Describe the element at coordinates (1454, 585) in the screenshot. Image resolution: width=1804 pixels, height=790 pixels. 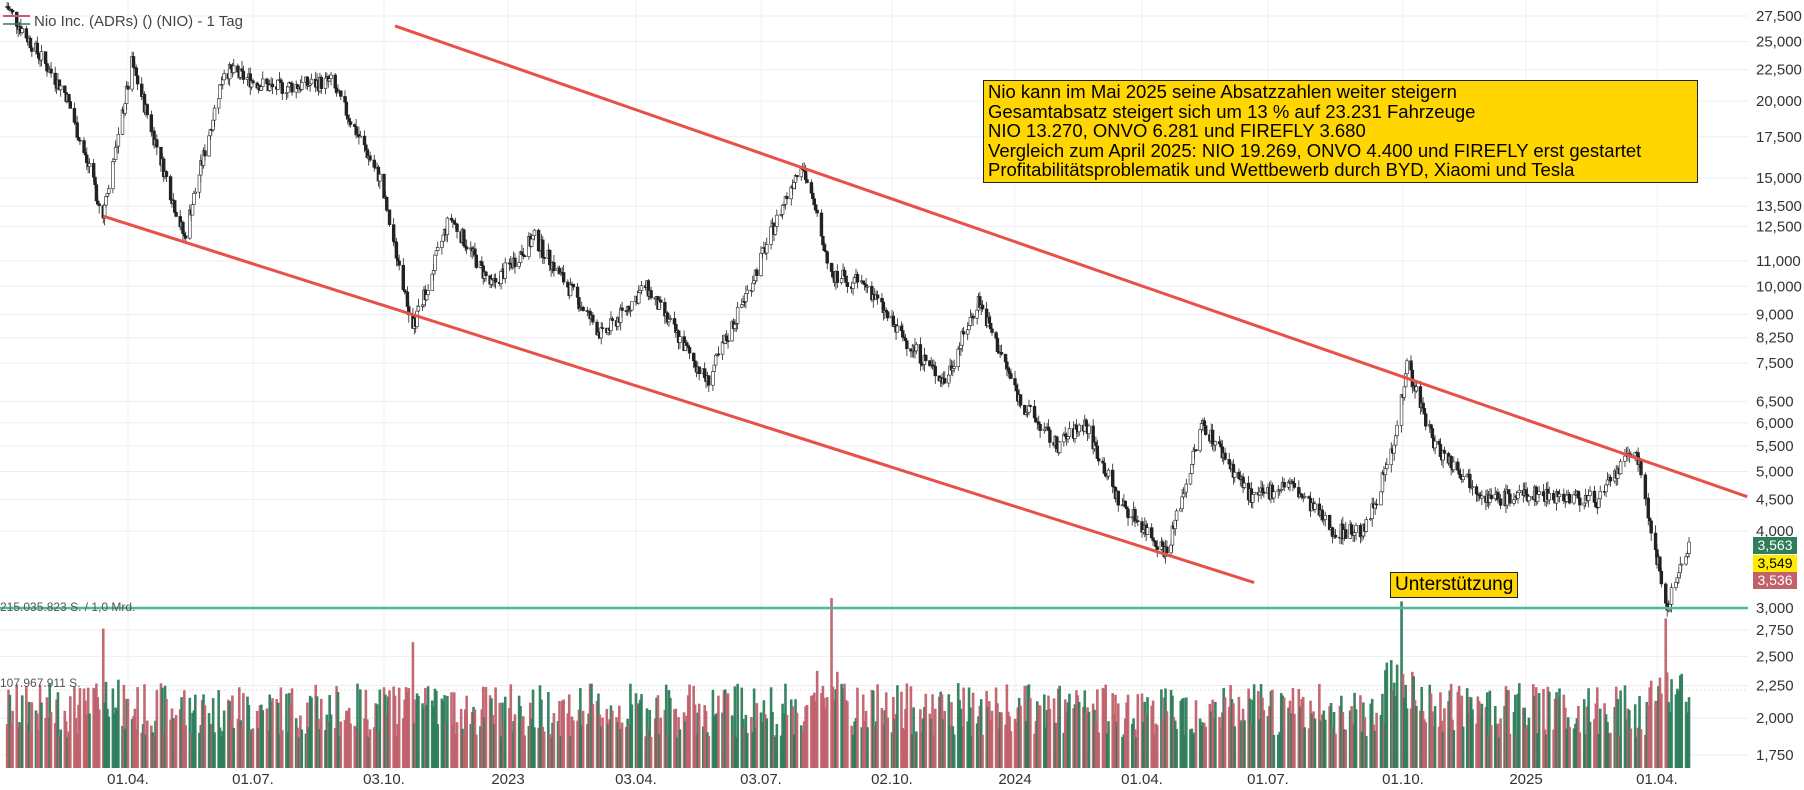
I see `support-label: Unterstützung` at that location.